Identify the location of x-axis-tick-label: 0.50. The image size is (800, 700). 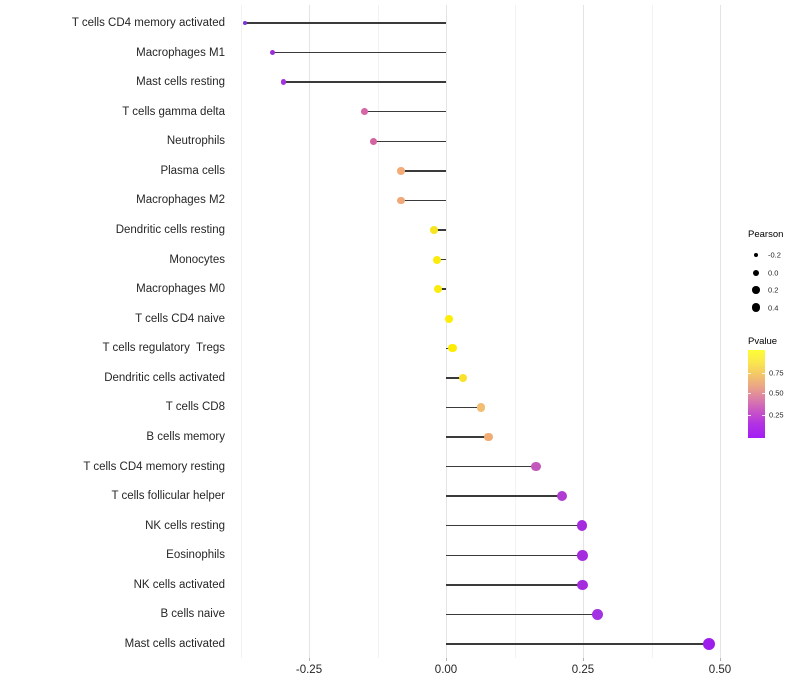
(720, 670).